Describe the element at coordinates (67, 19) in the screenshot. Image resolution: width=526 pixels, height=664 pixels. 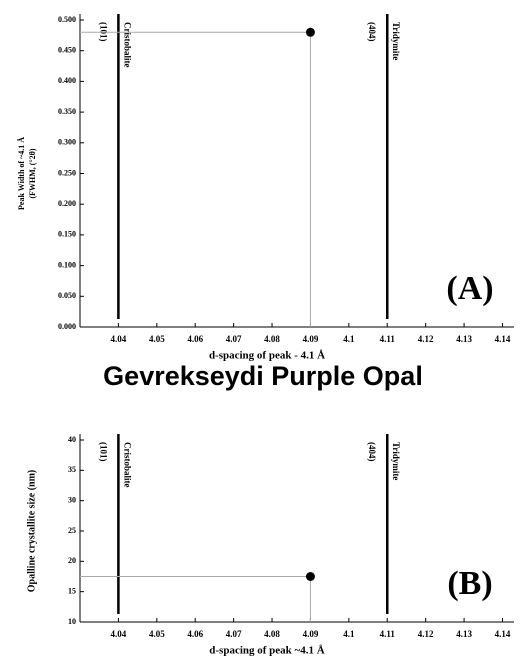
I see `y-tick-label: 0.500` at that location.